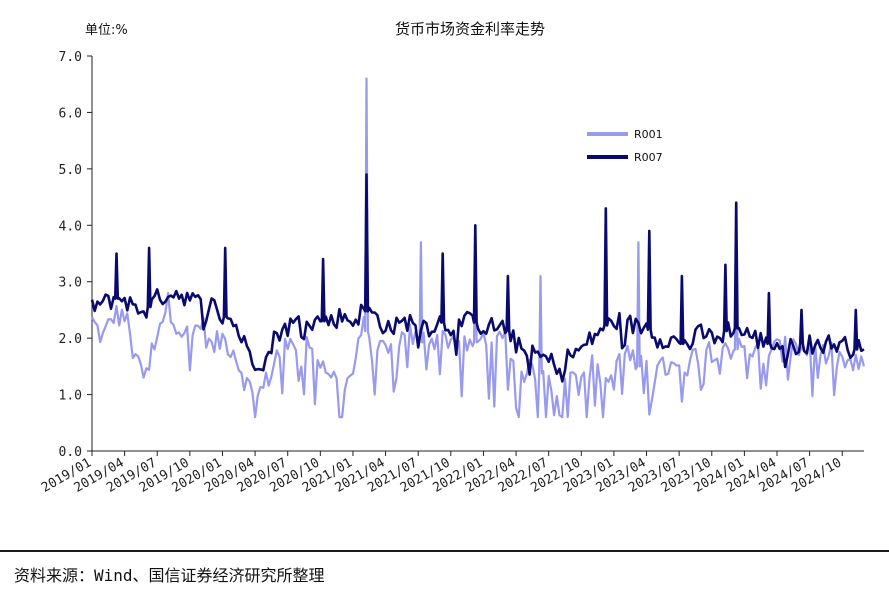  I want to click on source-note: 资料来源：Wind、国信证券经济研究所整理, so click(169, 575).